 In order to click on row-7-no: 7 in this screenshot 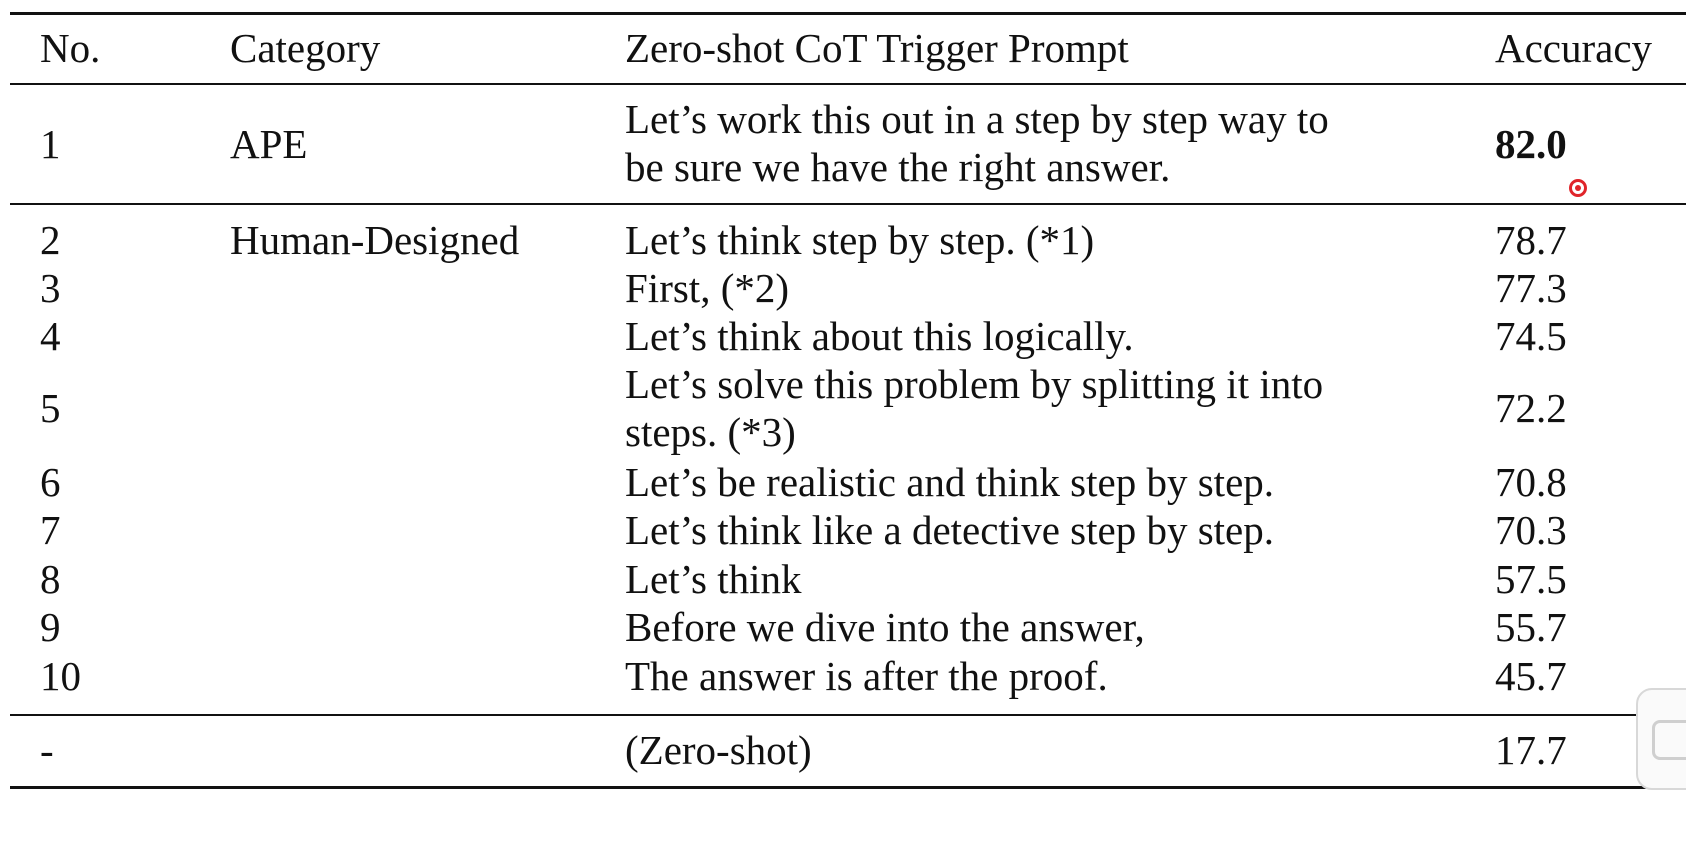, I will do `click(50, 530)`.